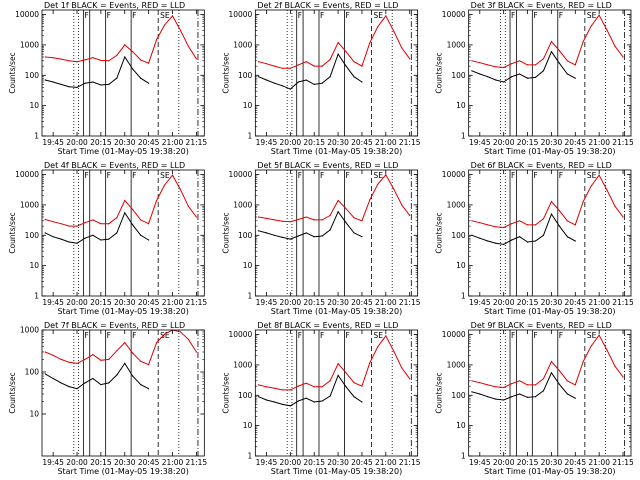 This screenshot has height=480, width=640. Describe the element at coordinates (122, 151) in the screenshot. I see `x-axis-label: Start Time (01-May-05 19:38:20)` at that location.